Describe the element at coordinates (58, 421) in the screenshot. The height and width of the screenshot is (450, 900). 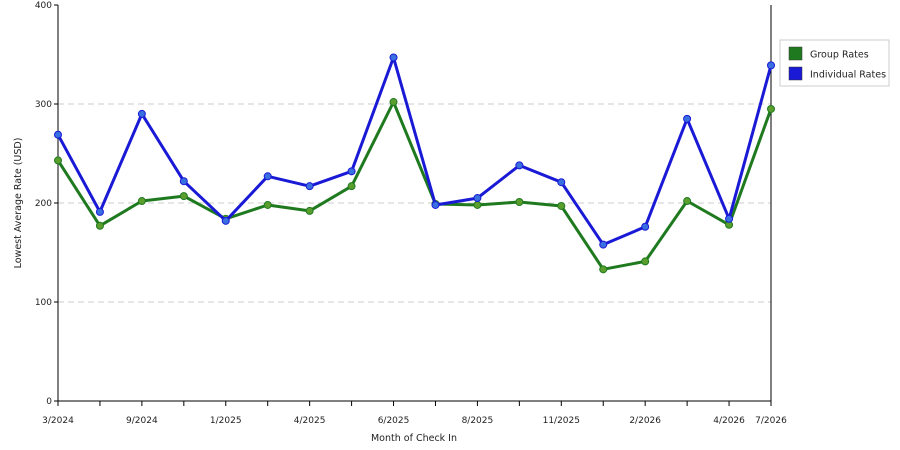
I see `x-tick-label: 3/2024` at that location.